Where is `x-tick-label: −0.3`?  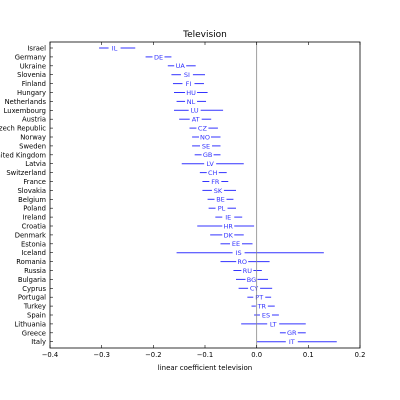
x-tick-label: −0.3 is located at coordinates (101, 355).